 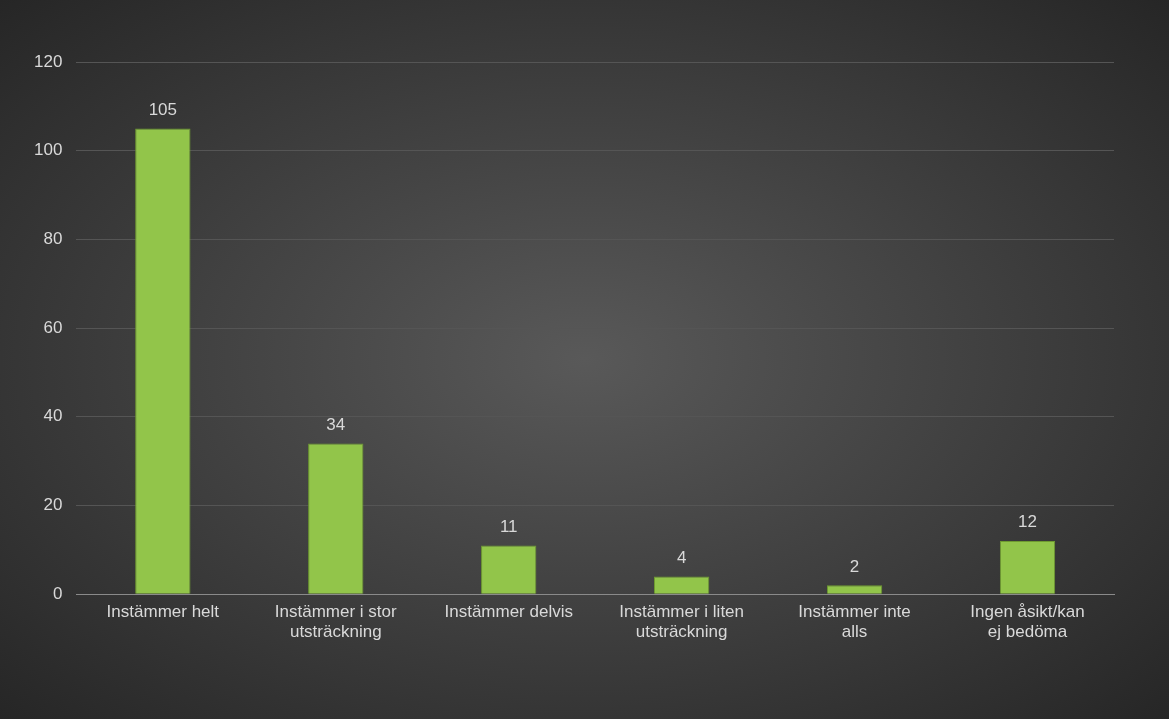 What do you see at coordinates (53, 239) in the screenshot?
I see `y-tick-label: 80` at bounding box center [53, 239].